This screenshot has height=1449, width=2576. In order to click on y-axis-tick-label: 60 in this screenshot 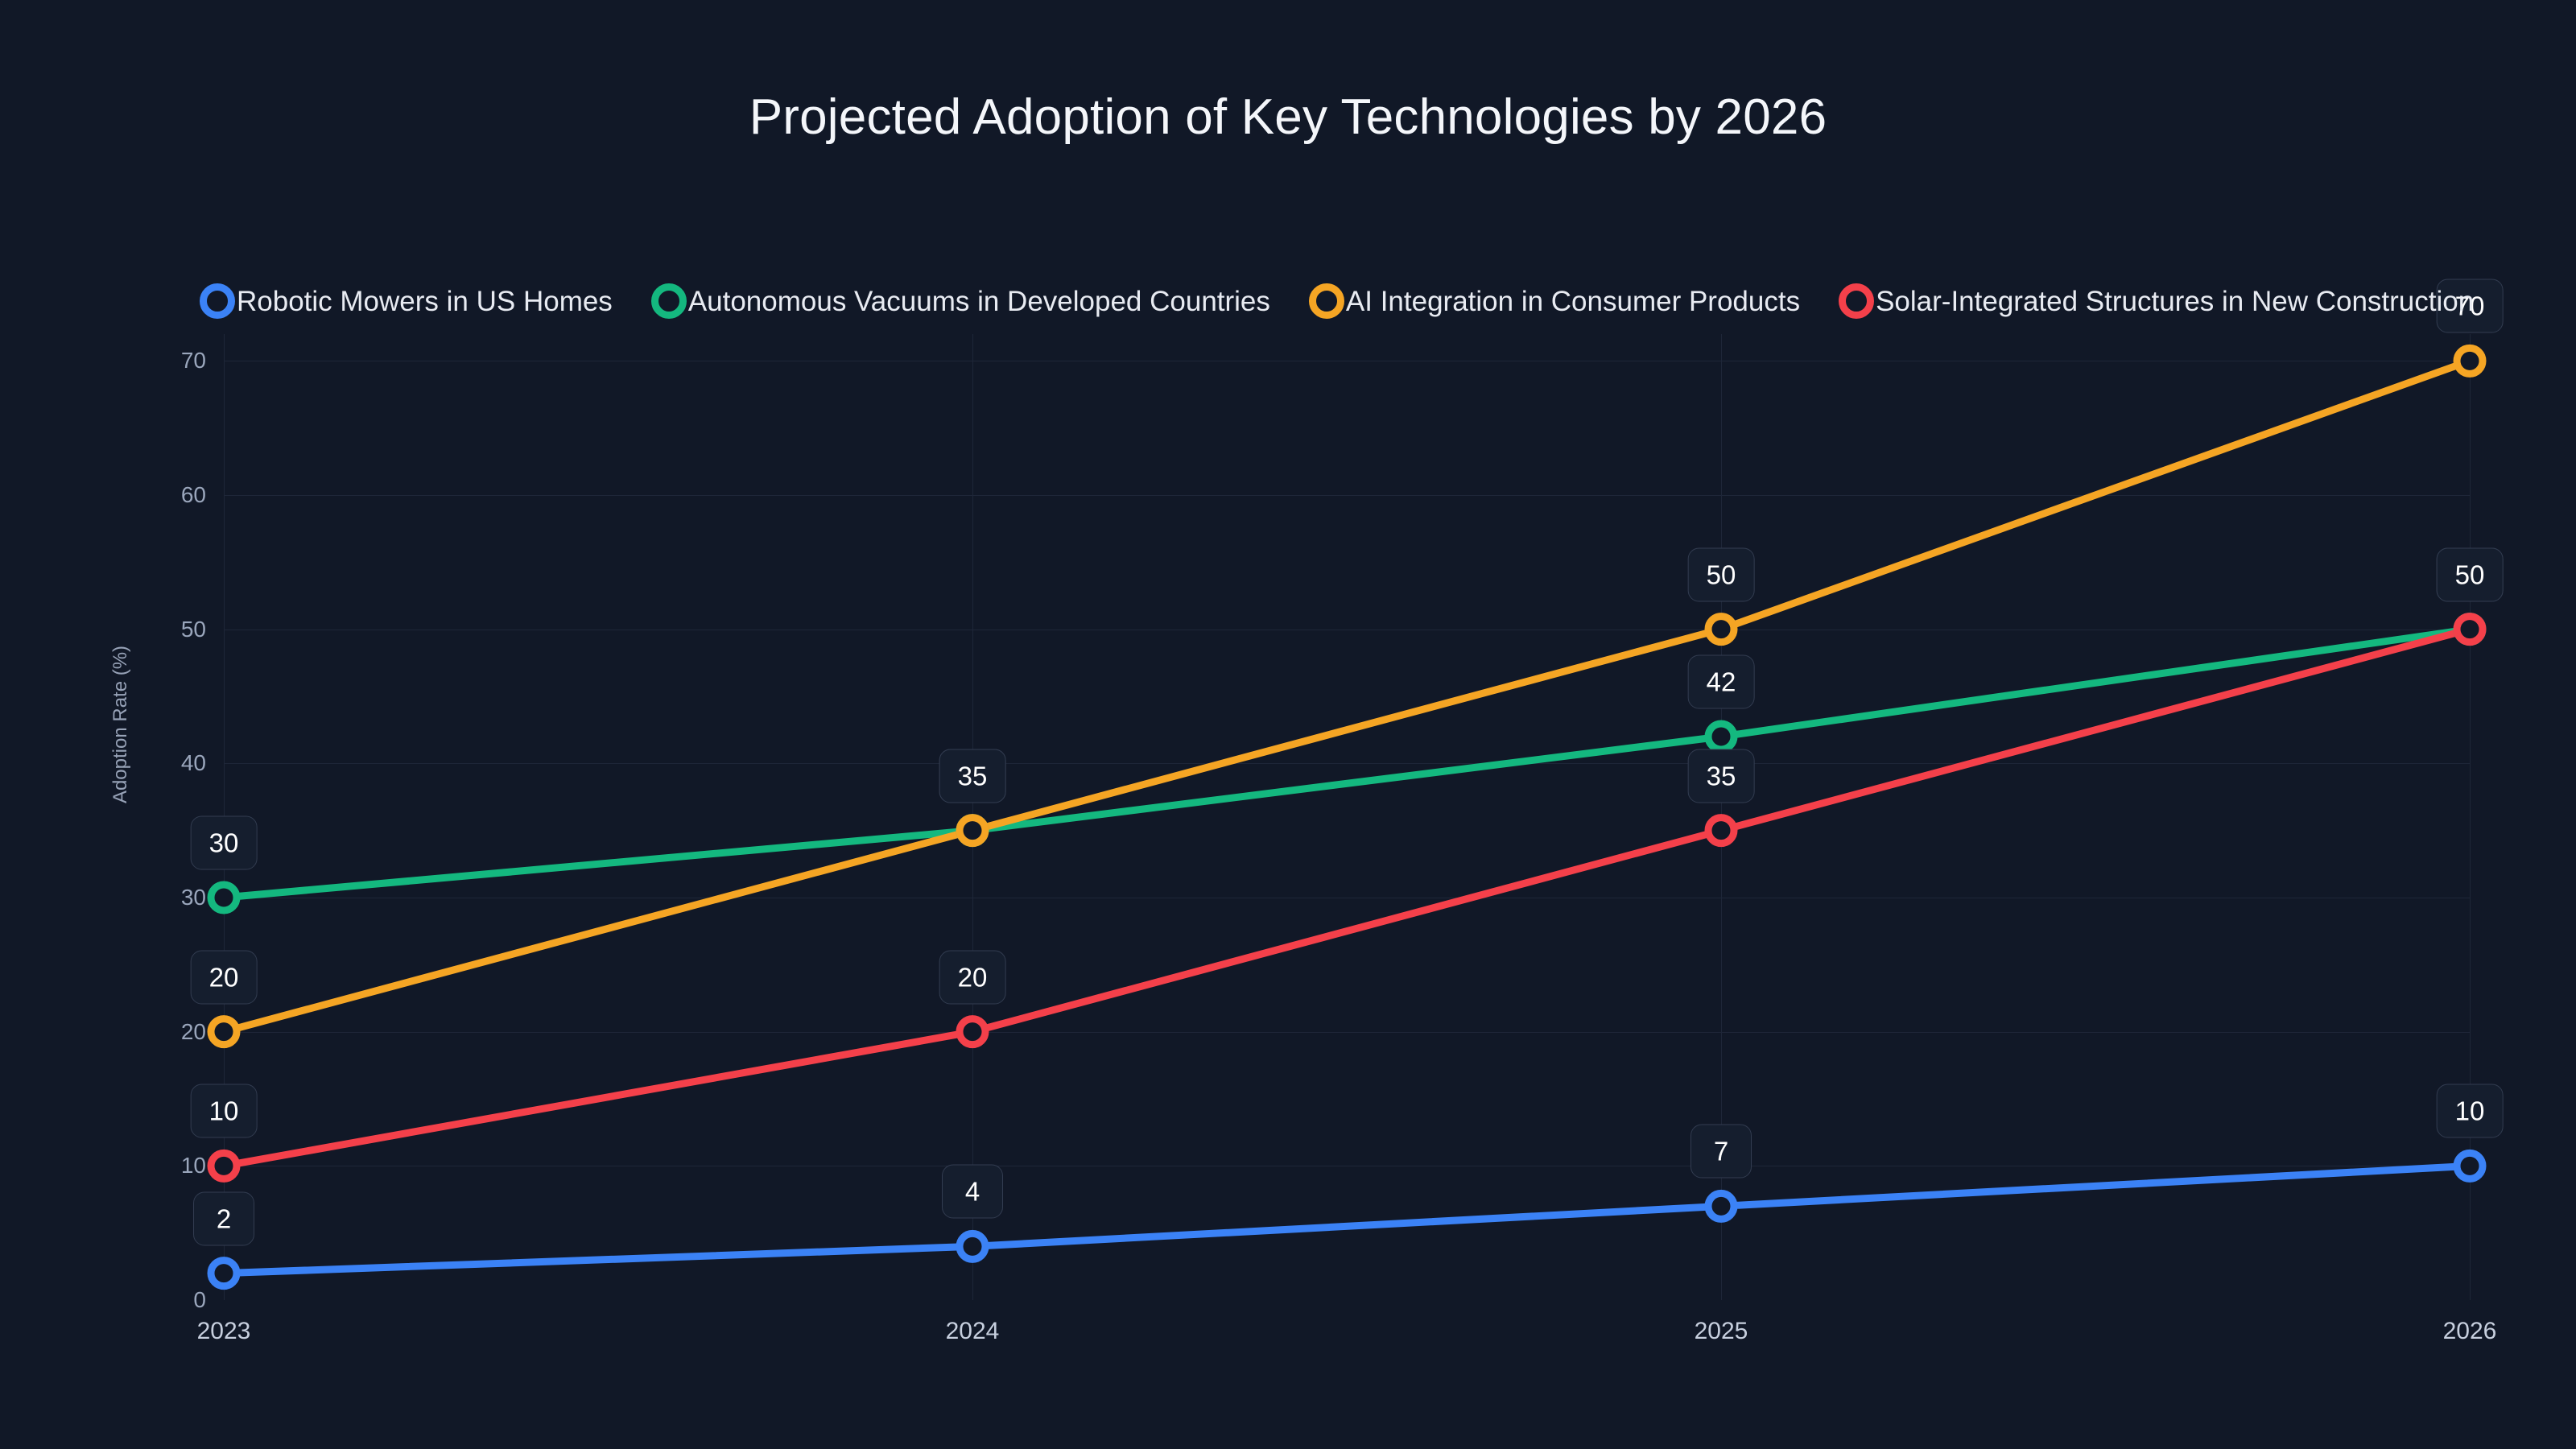, I will do `click(193, 494)`.